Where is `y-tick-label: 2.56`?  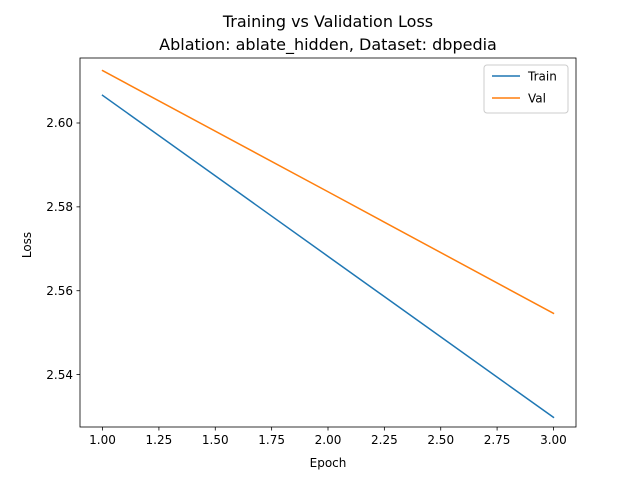
y-tick-label: 2.56 is located at coordinates (59, 291).